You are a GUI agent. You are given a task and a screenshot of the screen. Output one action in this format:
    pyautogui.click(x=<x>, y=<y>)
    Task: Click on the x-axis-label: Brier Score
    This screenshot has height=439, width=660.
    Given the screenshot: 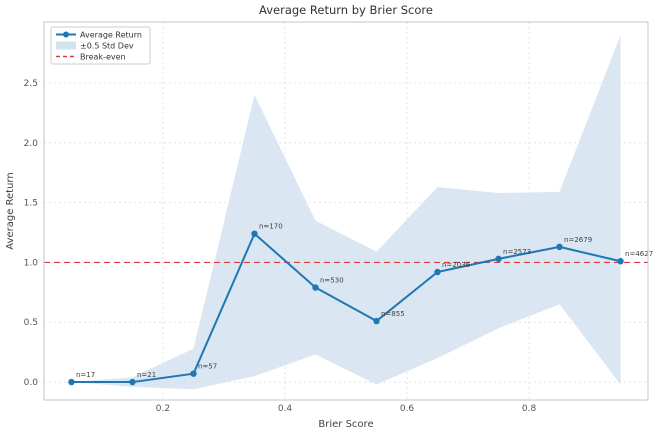 What is the action you would take?
    pyautogui.click(x=345, y=424)
    